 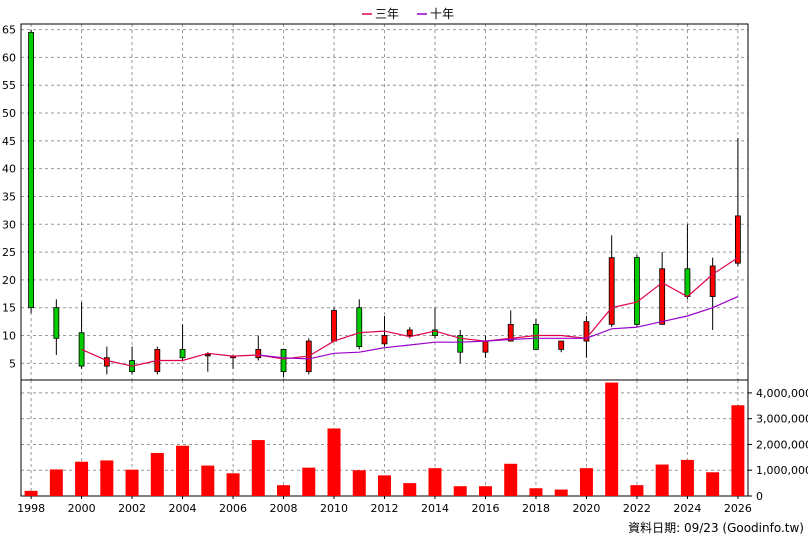 I want to click on x-tick-label: 2020, so click(x=586, y=508).